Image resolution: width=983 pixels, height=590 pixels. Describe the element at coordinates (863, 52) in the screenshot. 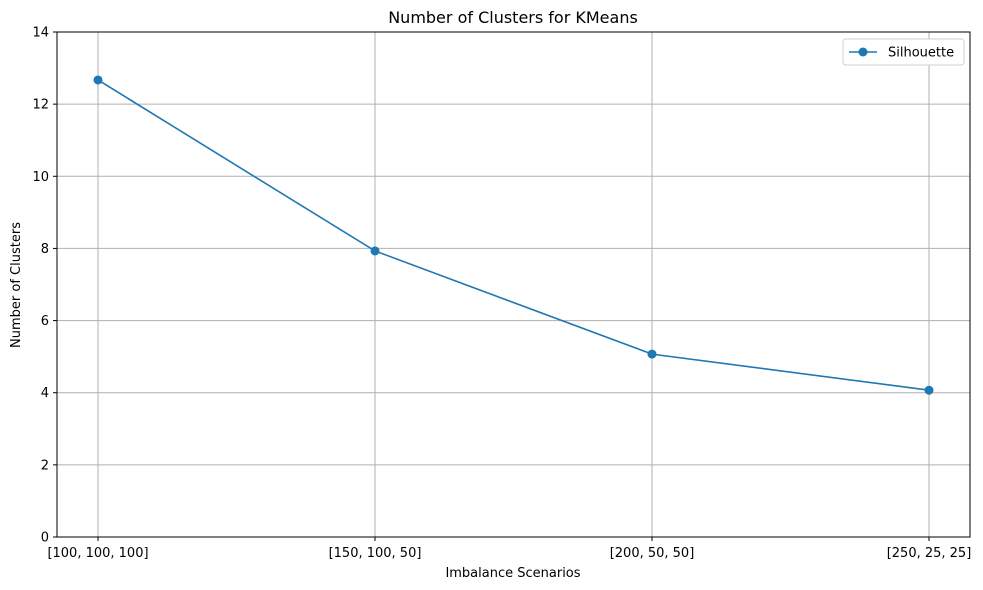

I see `legend-marker` at that location.